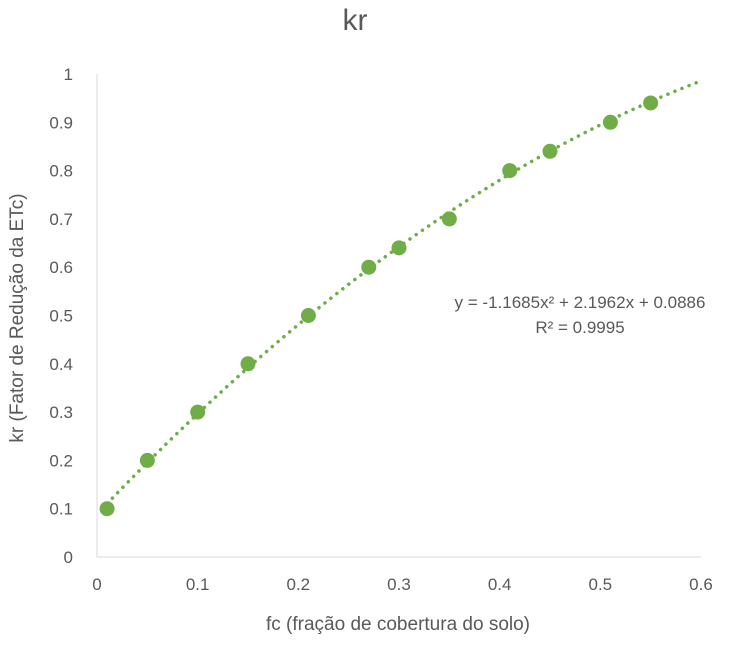 The height and width of the screenshot is (647, 739). Describe the element at coordinates (61, 509) in the screenshot. I see `y-tick-label: 0.1` at that location.